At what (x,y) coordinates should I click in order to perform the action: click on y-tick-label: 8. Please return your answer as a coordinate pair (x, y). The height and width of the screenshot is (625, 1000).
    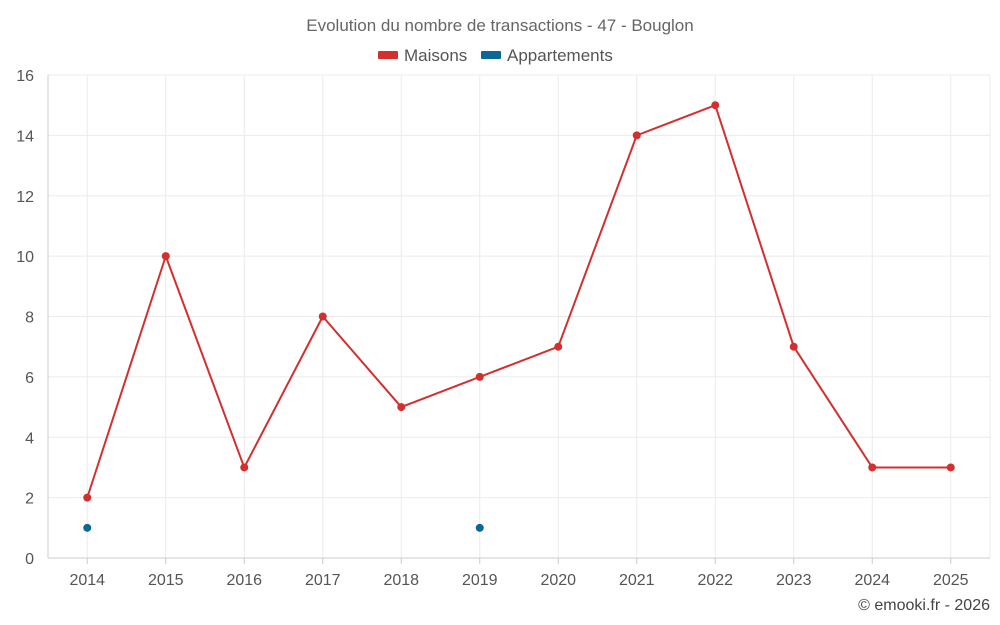
    Looking at the image, I should click on (29, 318).